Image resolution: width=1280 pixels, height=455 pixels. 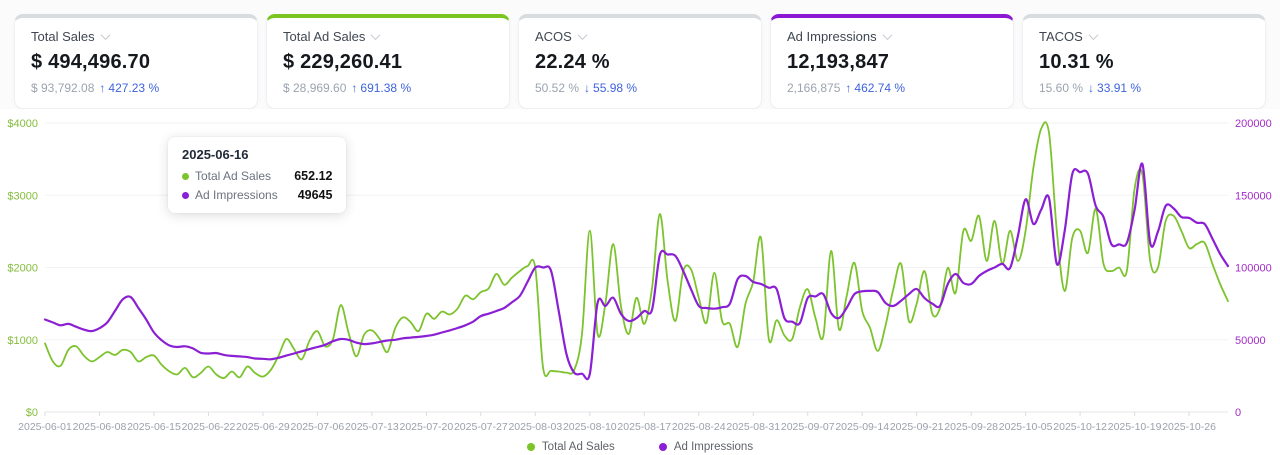 I want to click on kpi-change-percent: 691.38 %, so click(x=386, y=88).